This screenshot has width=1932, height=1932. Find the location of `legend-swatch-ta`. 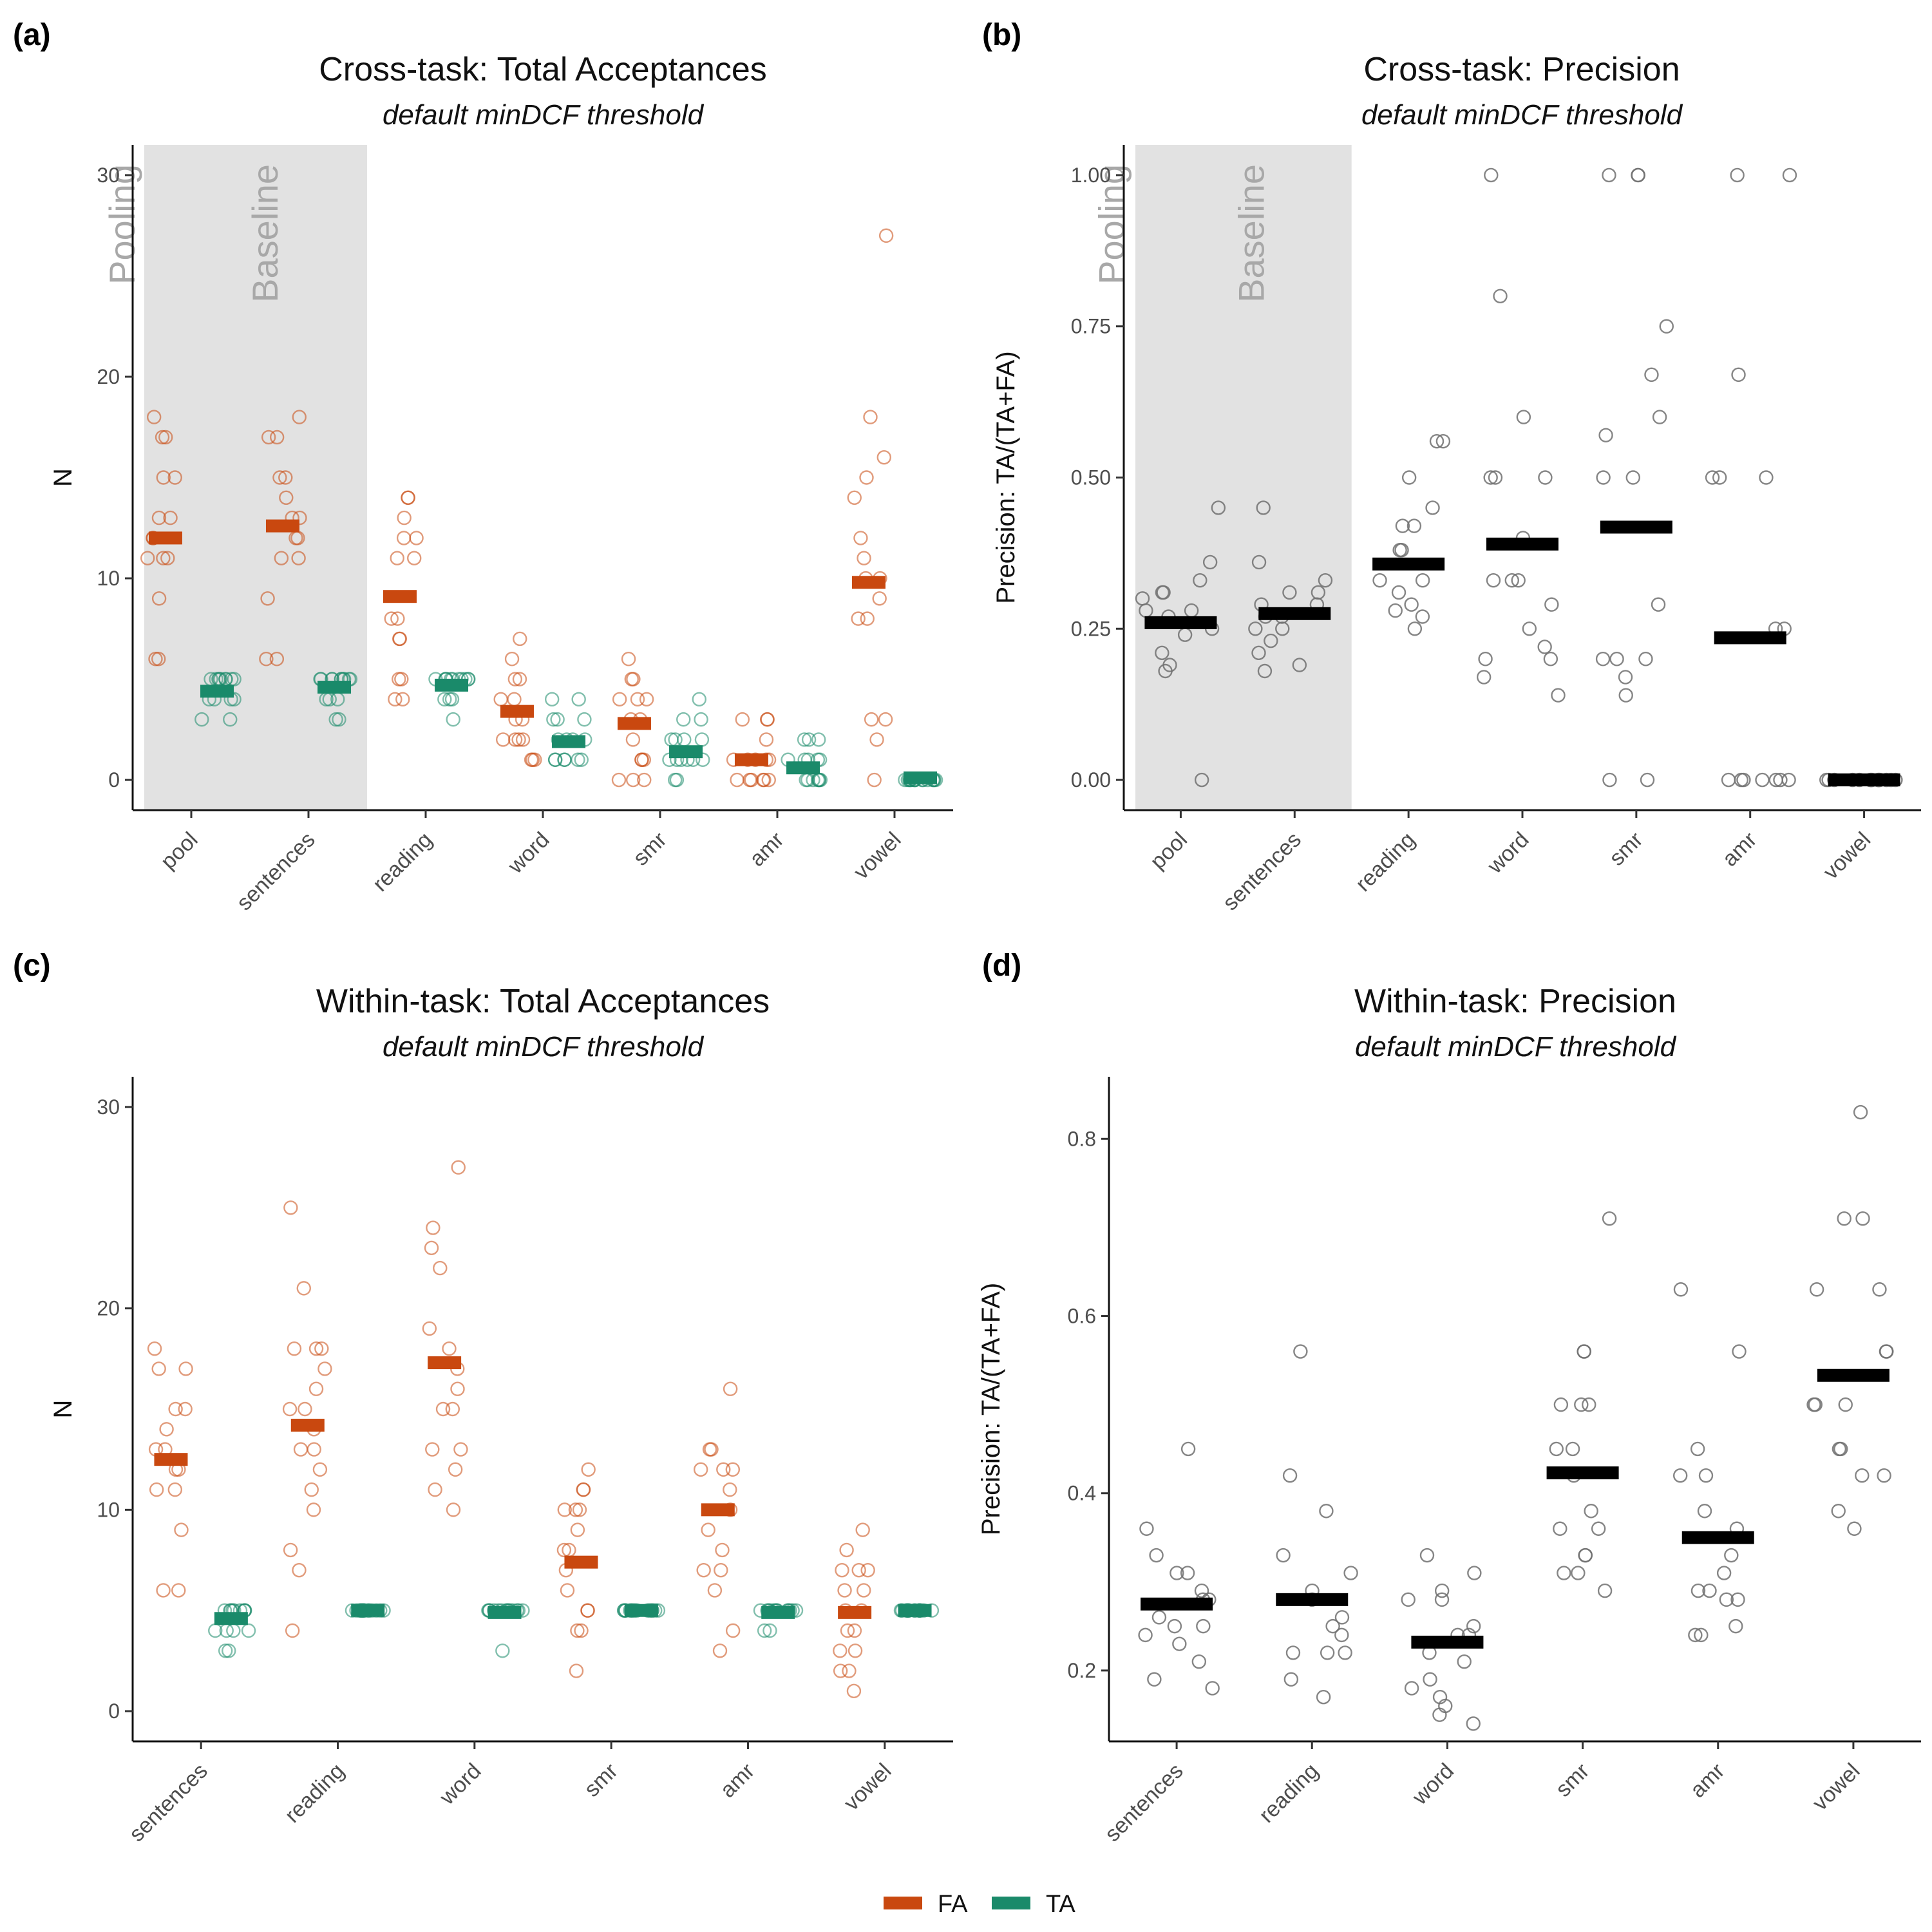

legend-swatch-ta is located at coordinates (1011, 1903).